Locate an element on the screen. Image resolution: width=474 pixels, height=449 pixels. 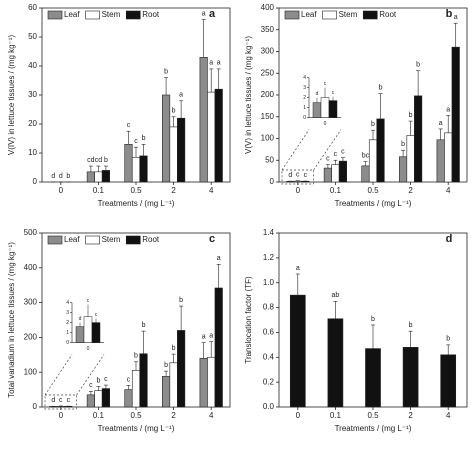
y-tick-label: 50 is located at coordinates (32, 36).